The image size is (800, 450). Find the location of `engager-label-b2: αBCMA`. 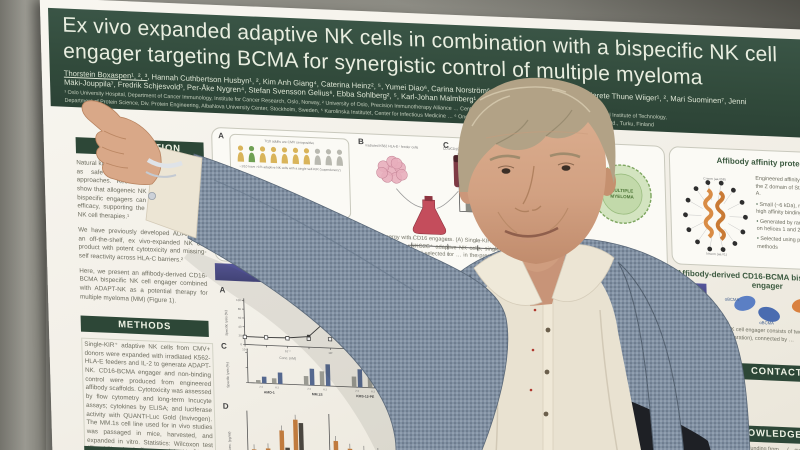

engager-label-b2: αBCMA is located at coordinates (766, 323).